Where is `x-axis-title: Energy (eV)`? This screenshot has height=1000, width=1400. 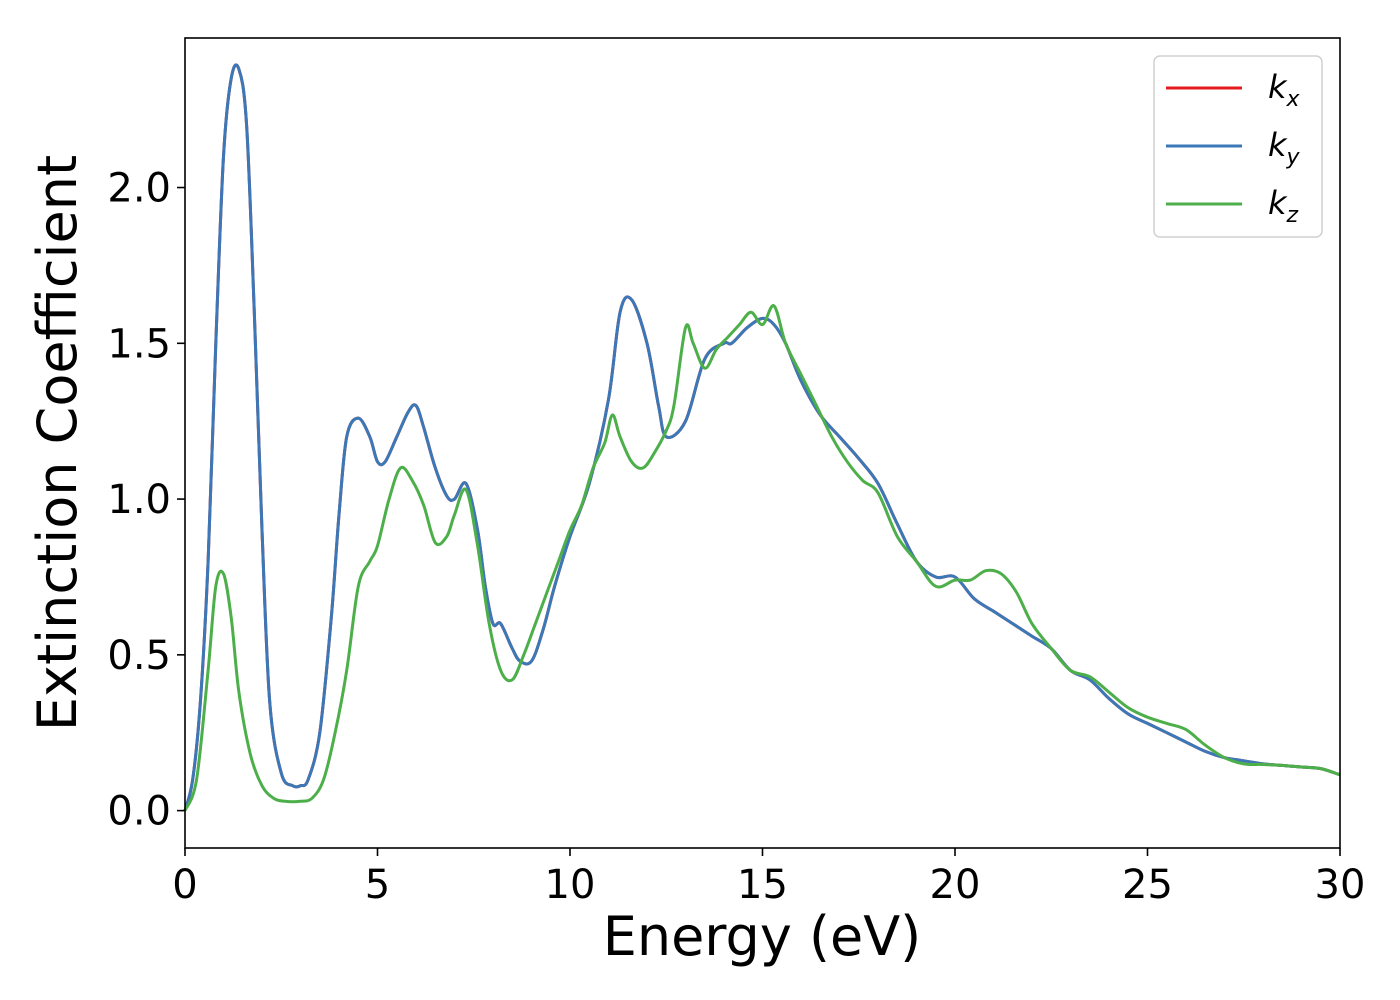
x-axis-title: Energy (eV) is located at coordinates (762, 936).